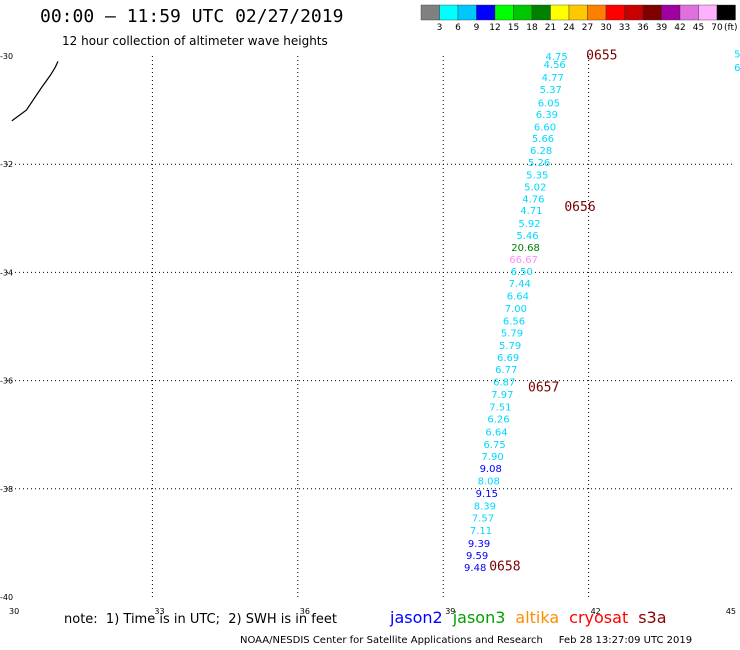 The image size is (740, 650). Describe the element at coordinates (502, 395) in the screenshot. I see `swh-value: 7.97` at that location.